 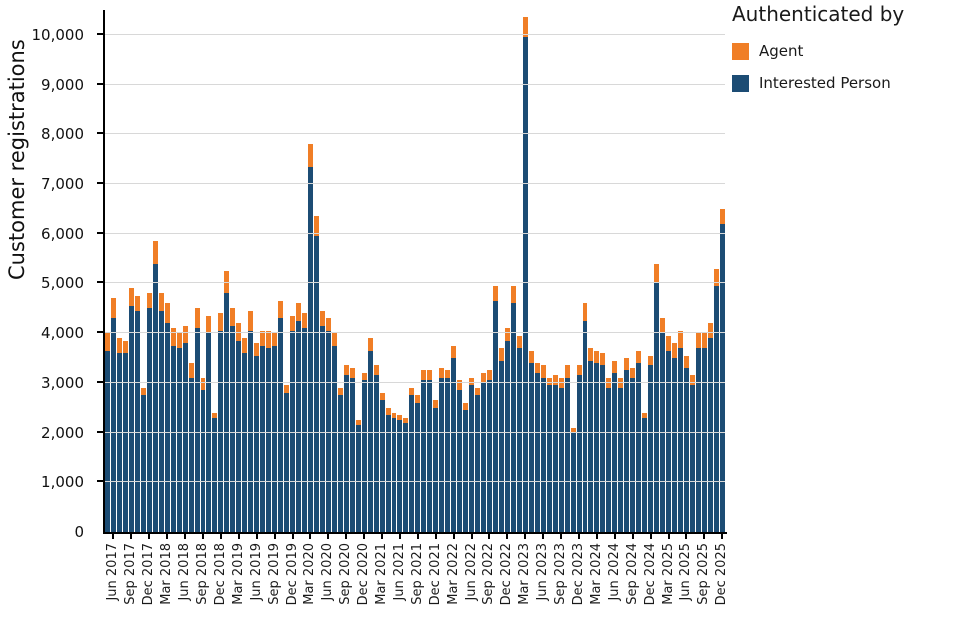 I want to click on x-tick-label: Dec 2025, so click(x=722, y=574).